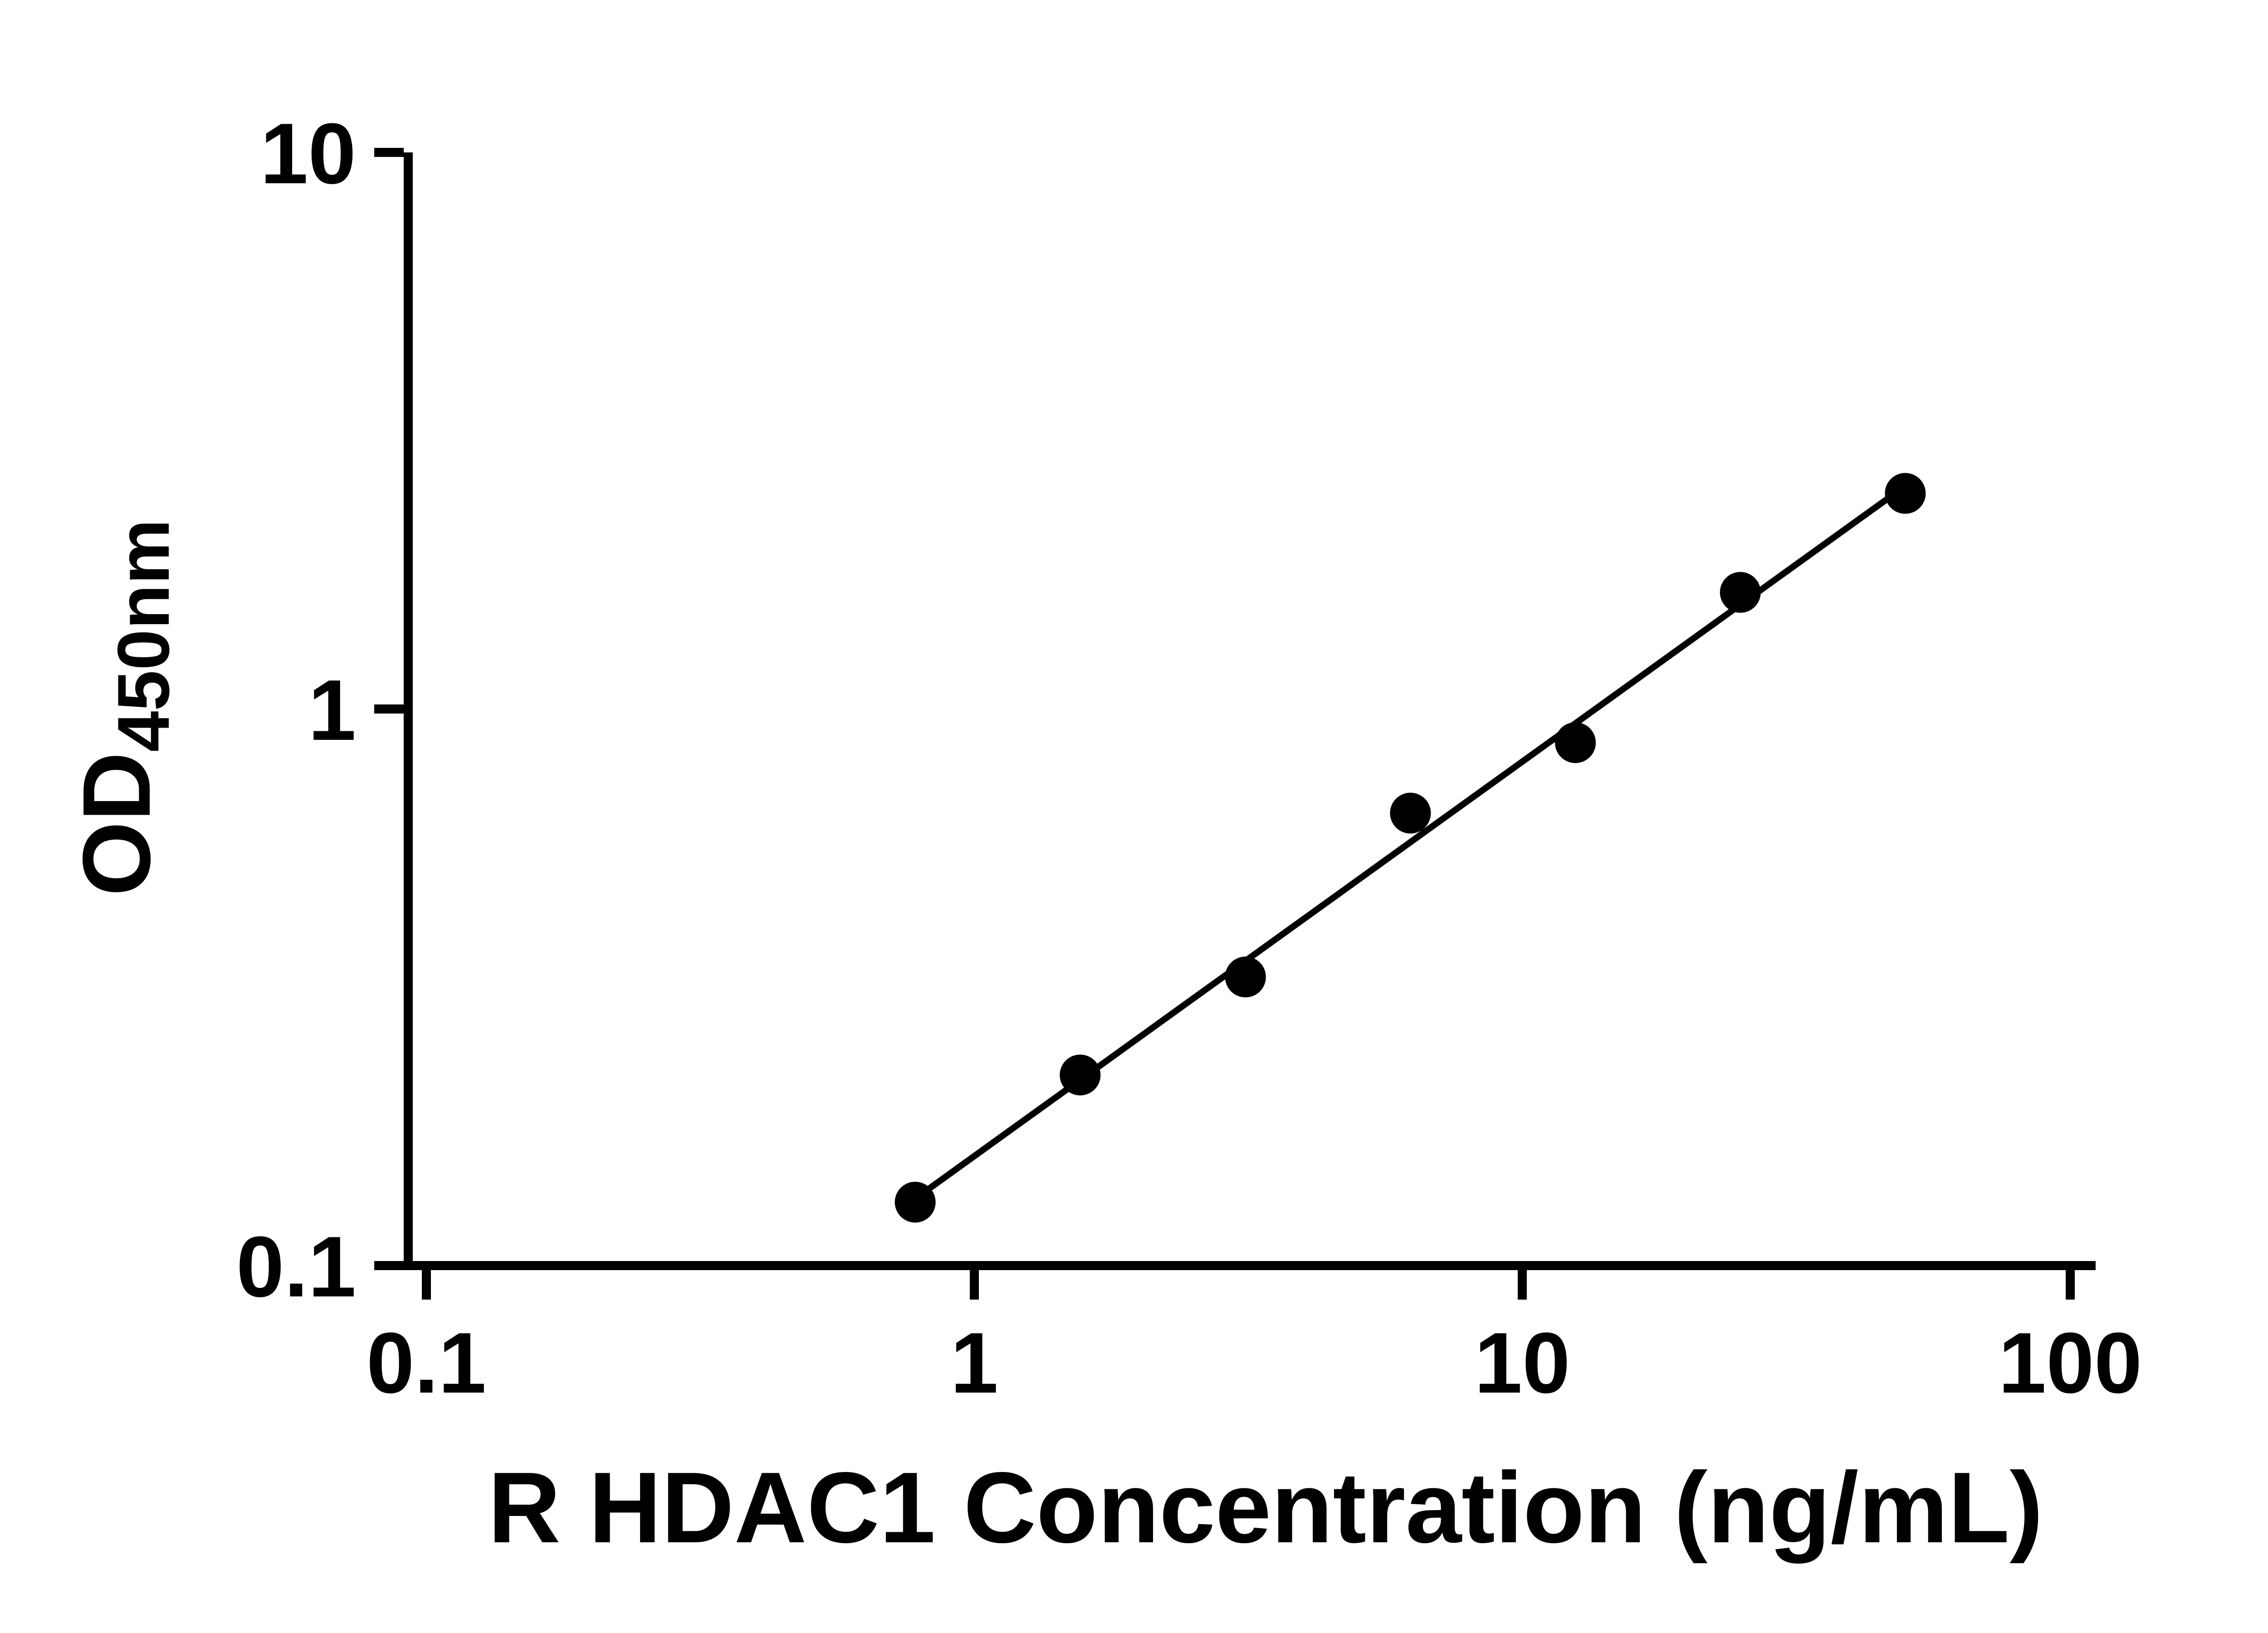 This screenshot has width=2268, height=1633. Describe the element at coordinates (144, 635) in the screenshot. I see `y-axis-title-sub: 450nm` at that location.